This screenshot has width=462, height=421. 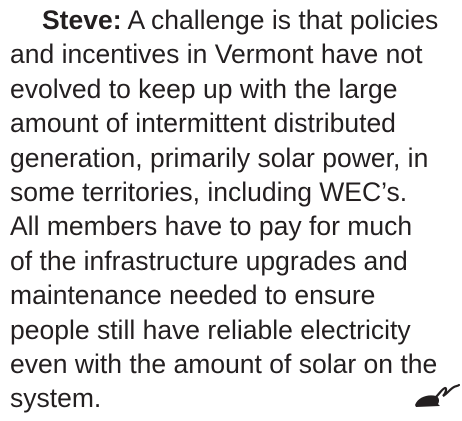 I want to click on text-line: generation, primarily solar power, in, so click(x=219, y=157).